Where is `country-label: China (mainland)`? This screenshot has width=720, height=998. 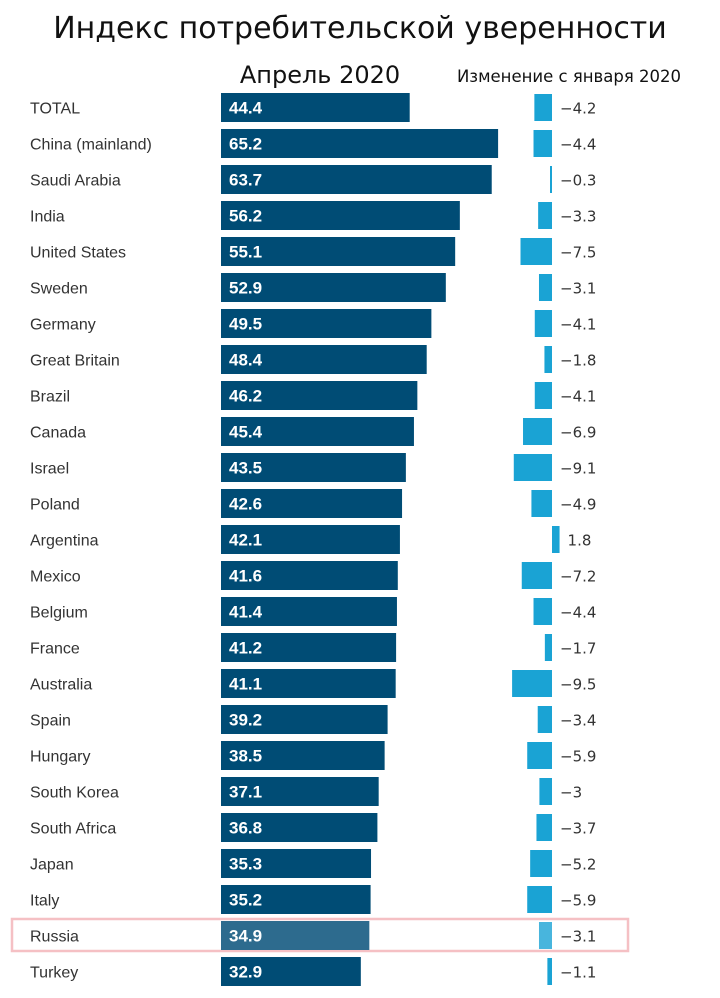
country-label: China (mainland) is located at coordinates (91, 145).